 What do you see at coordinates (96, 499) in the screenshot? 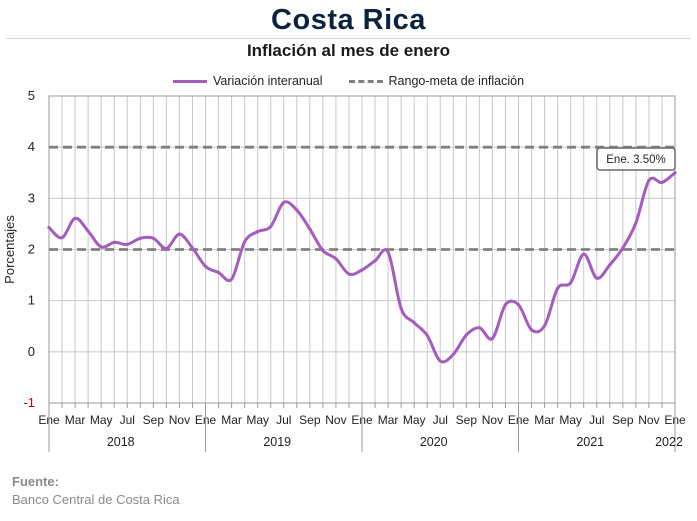
I see `source-text: Banco Central de Costa Rica` at bounding box center [96, 499].